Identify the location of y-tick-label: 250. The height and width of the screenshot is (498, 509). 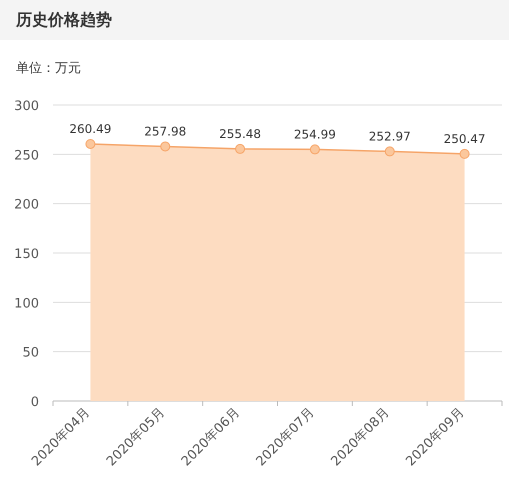
(26, 156).